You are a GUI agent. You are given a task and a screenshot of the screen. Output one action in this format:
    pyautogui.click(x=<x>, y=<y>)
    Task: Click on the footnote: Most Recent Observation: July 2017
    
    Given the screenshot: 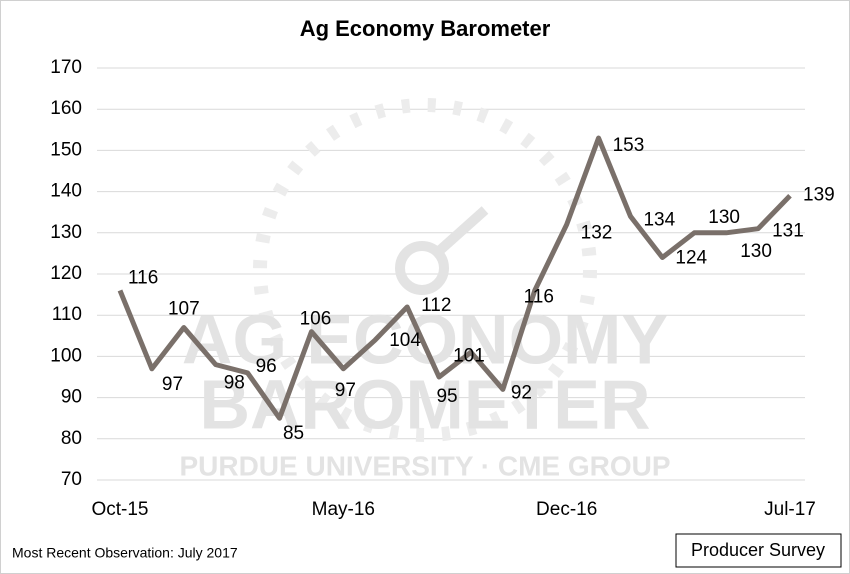 What is the action you would take?
    pyautogui.click(x=125, y=553)
    